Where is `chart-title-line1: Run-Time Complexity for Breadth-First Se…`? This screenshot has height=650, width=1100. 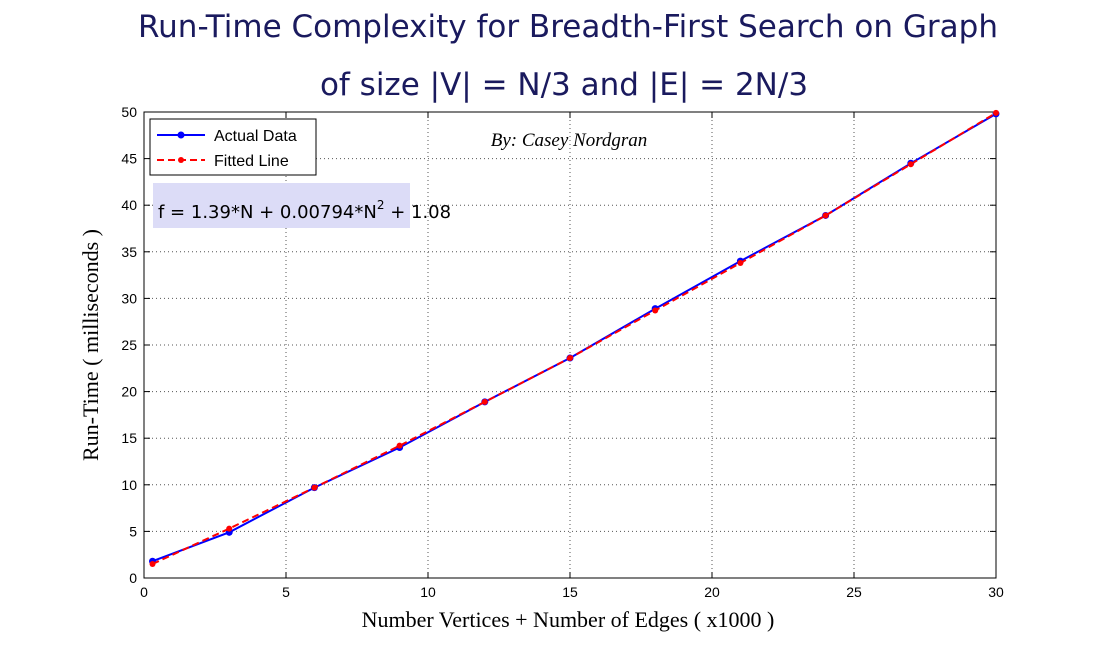
chart-title-line1: Run-Time Complexity for Breadth-First Se… is located at coordinates (568, 27).